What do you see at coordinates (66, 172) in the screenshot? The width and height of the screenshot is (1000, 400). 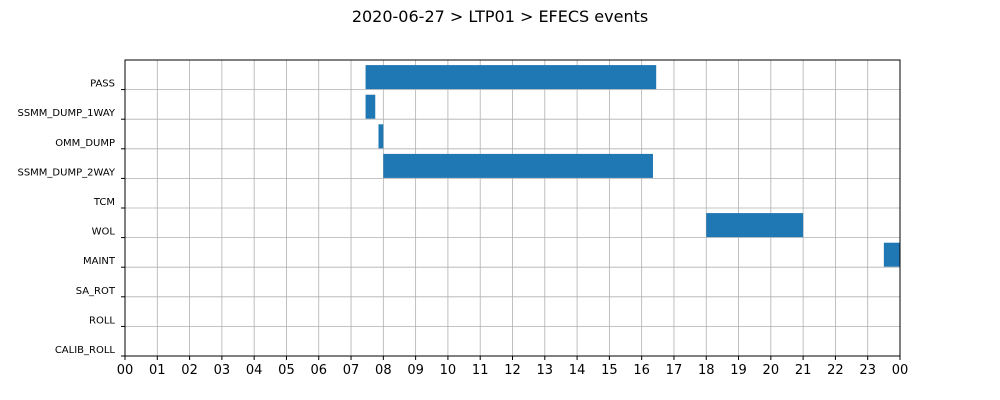 I see `y-tick-label: SSMM_DUMP_2WAY` at bounding box center [66, 172].